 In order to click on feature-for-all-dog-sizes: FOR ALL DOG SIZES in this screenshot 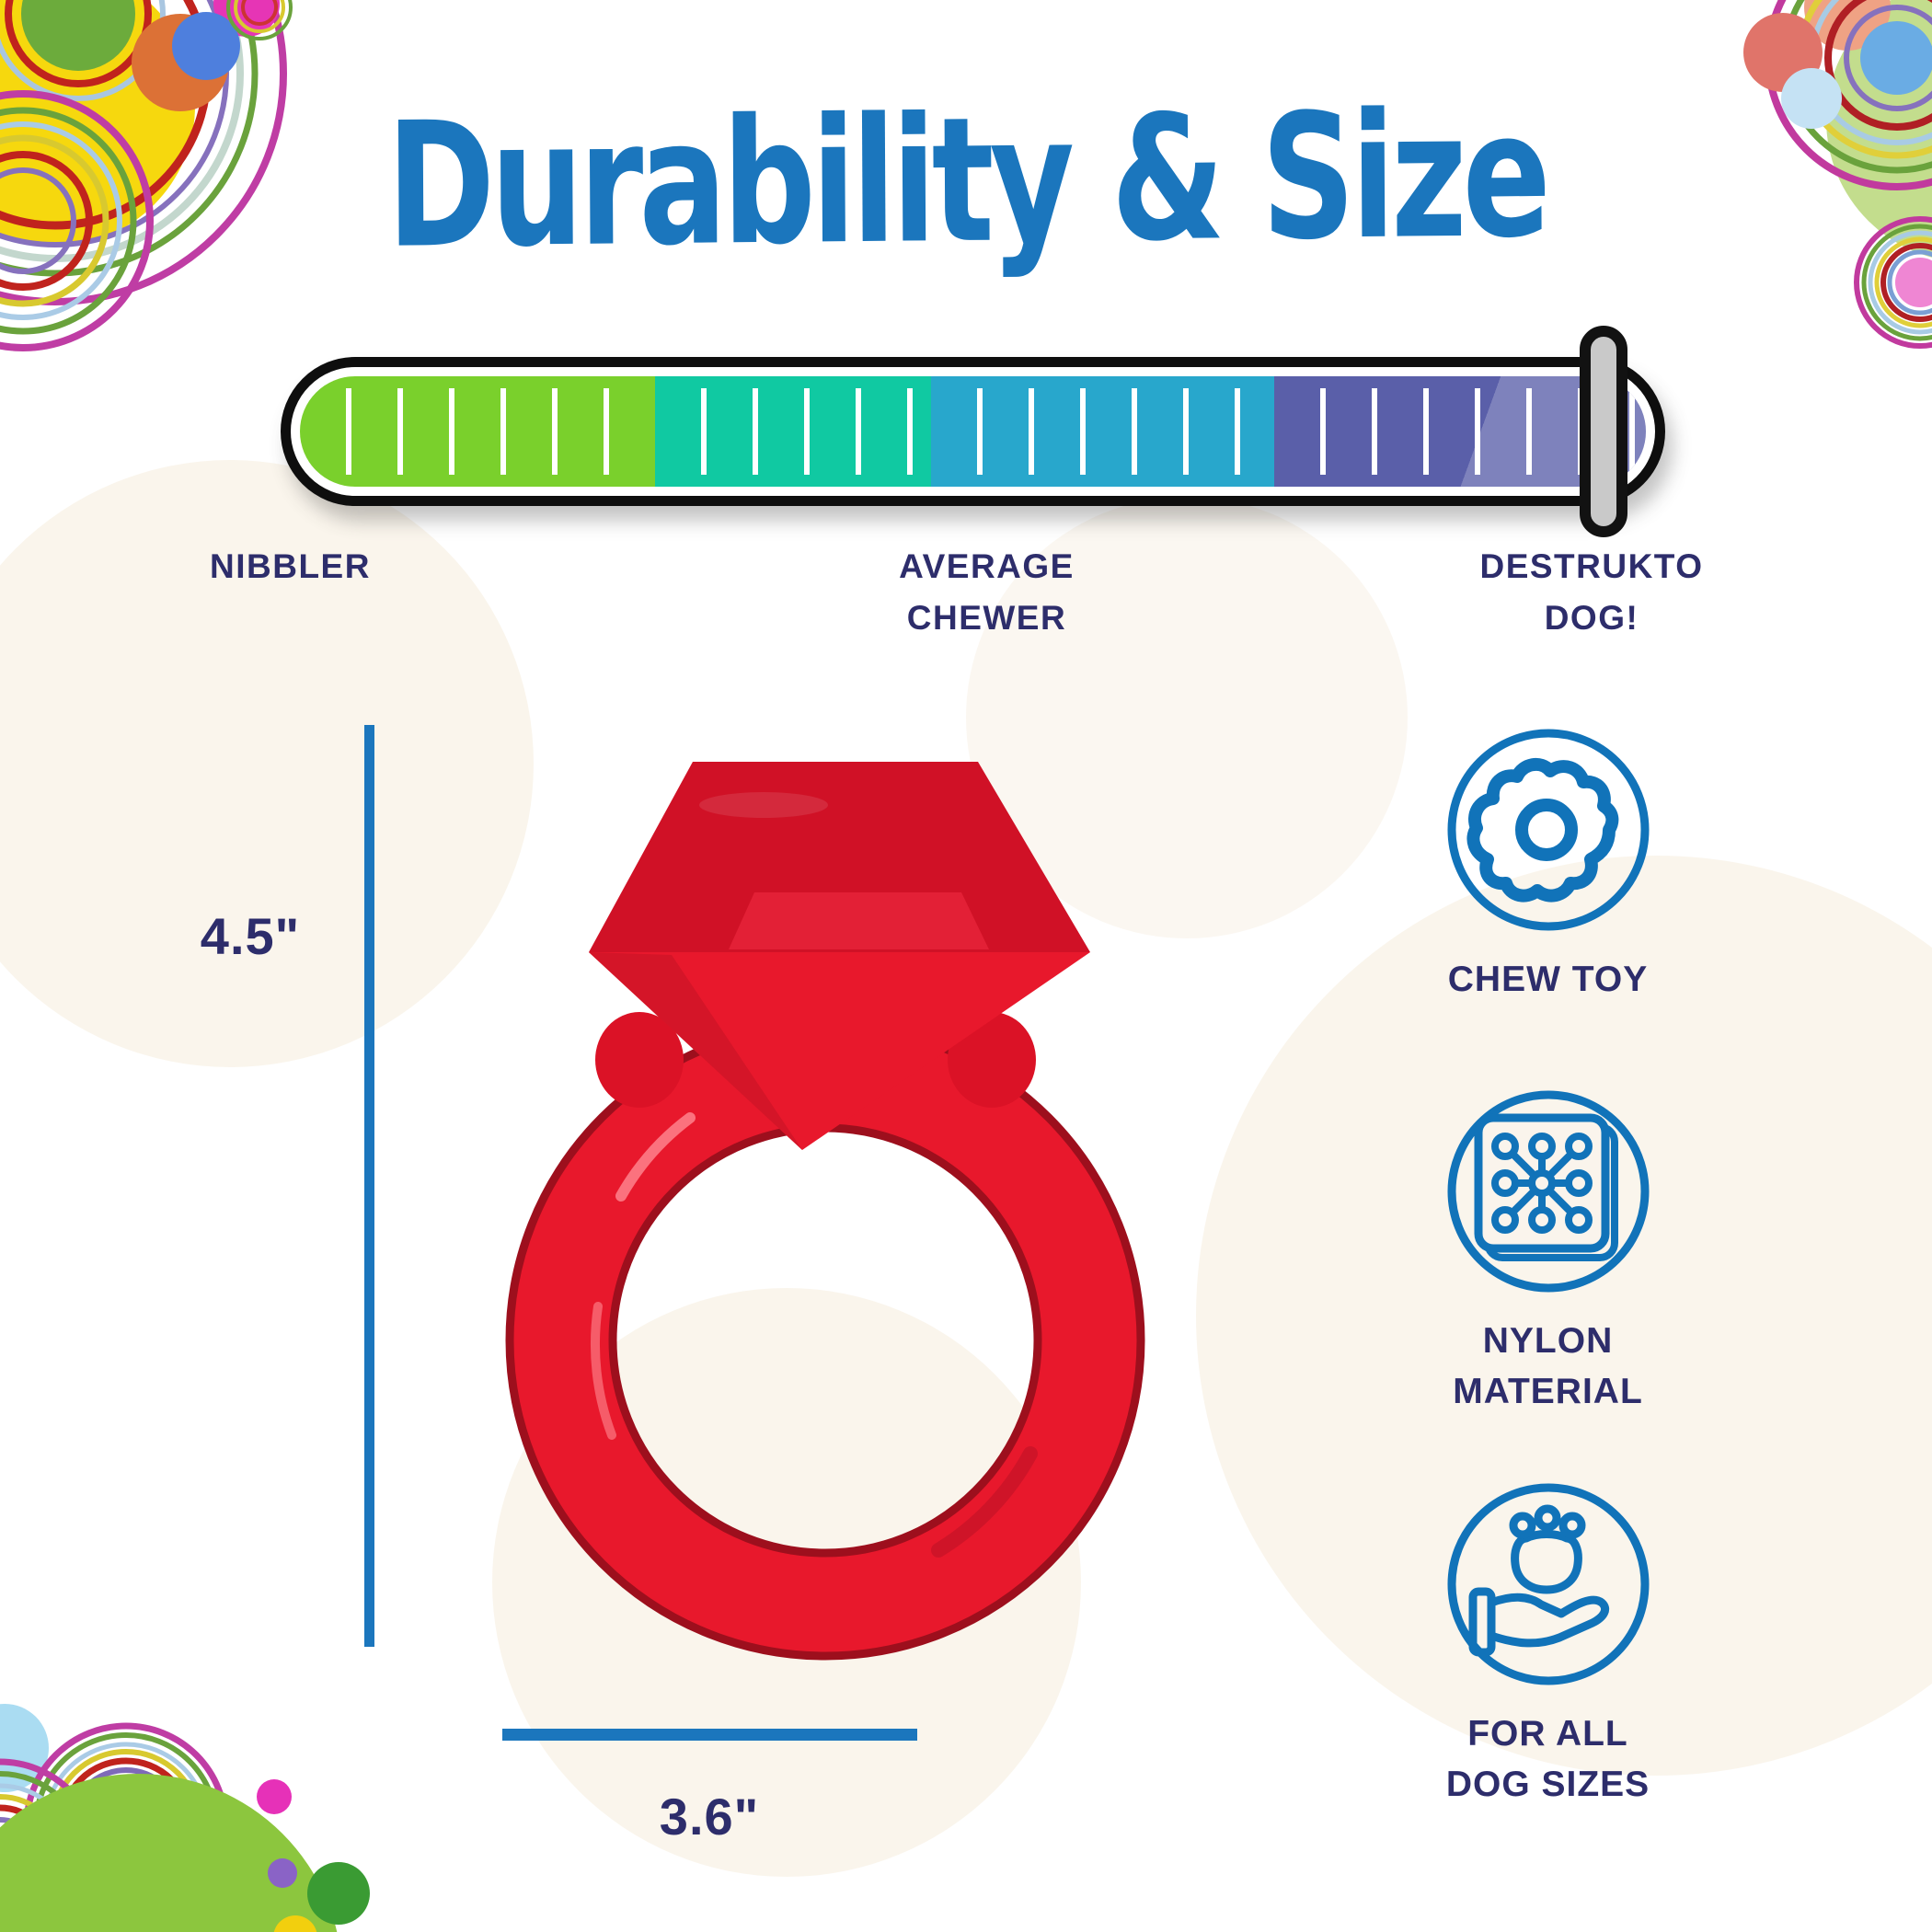, I will do `click(1548, 1642)`.